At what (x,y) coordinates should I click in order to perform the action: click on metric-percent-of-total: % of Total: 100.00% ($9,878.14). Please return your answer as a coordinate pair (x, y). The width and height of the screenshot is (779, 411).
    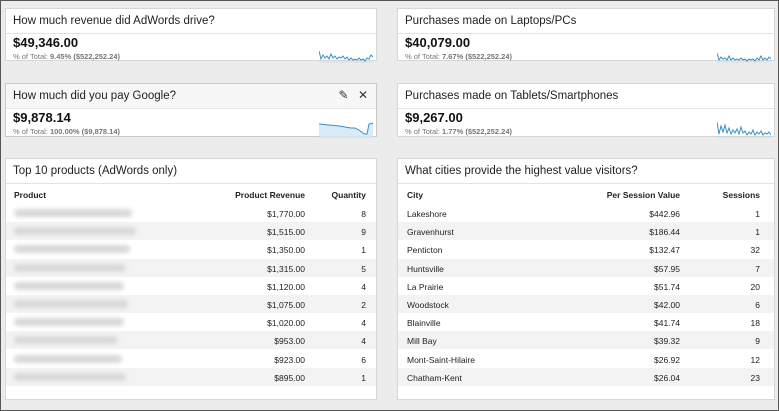
    Looking at the image, I should click on (67, 131).